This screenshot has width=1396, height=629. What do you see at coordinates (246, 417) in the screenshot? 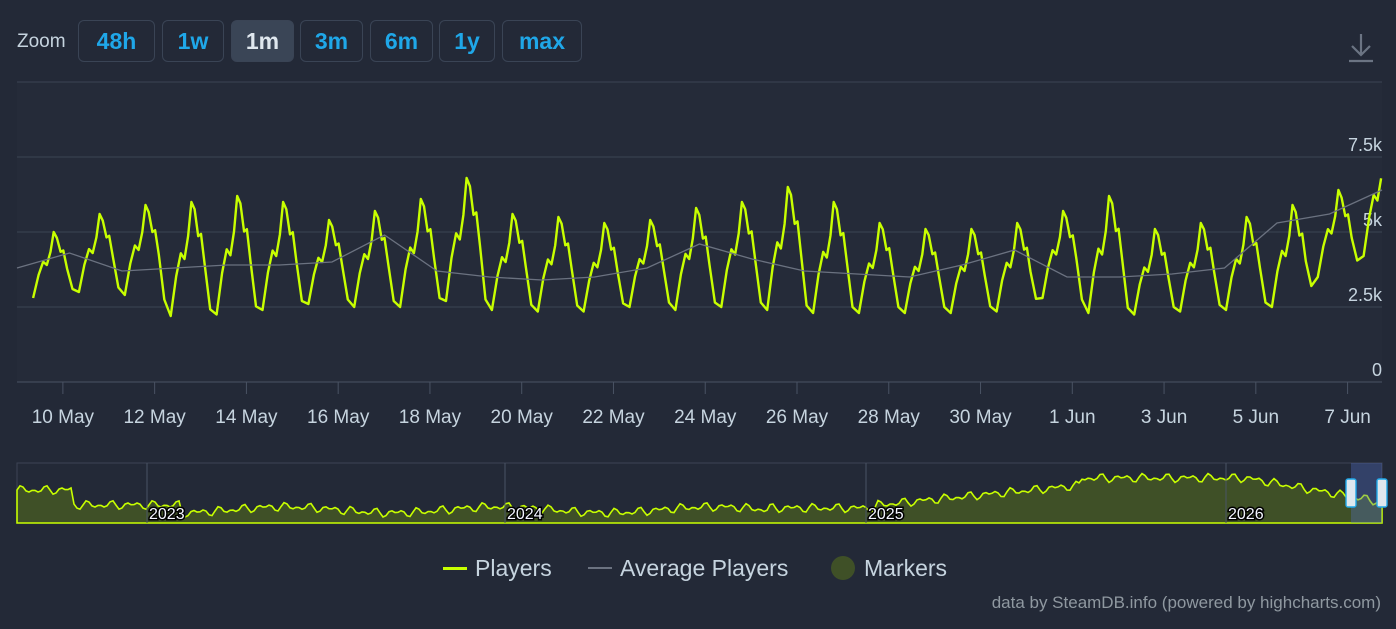
I see `x-tick-label: 14 May` at bounding box center [246, 417].